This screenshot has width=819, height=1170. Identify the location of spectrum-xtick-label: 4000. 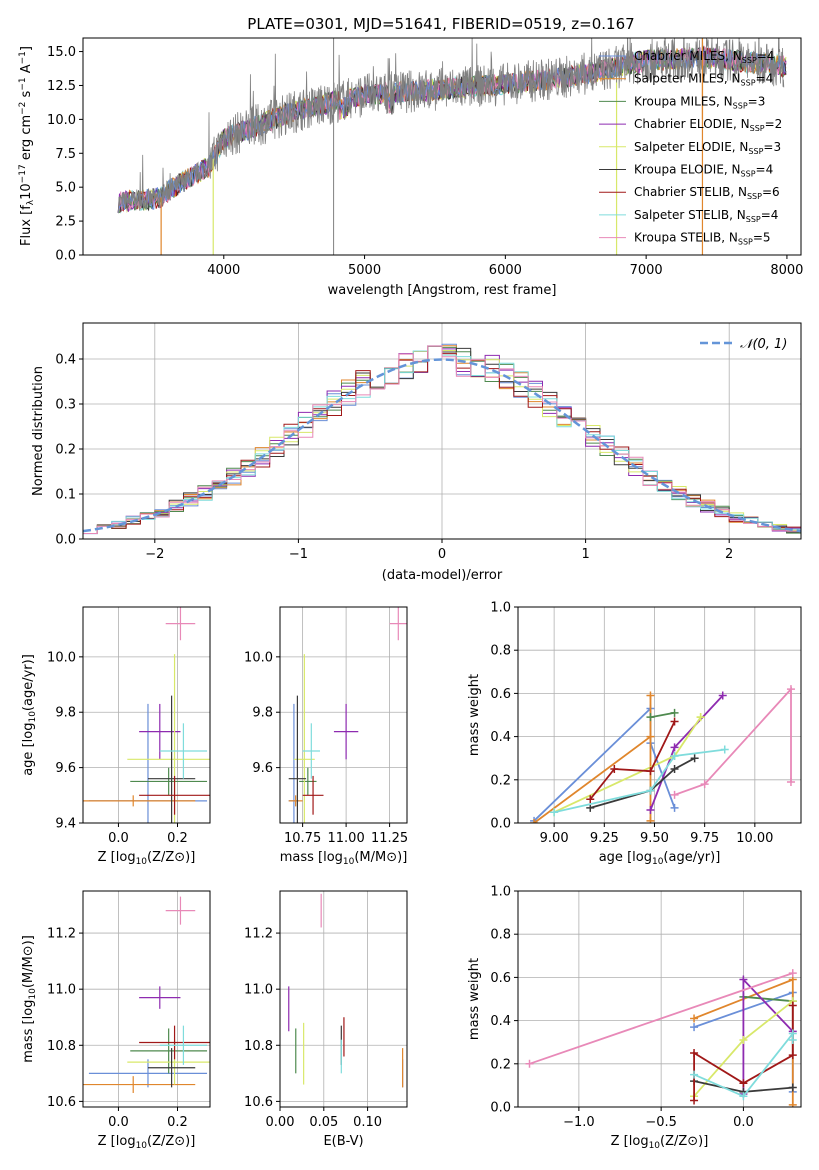
(223, 270).